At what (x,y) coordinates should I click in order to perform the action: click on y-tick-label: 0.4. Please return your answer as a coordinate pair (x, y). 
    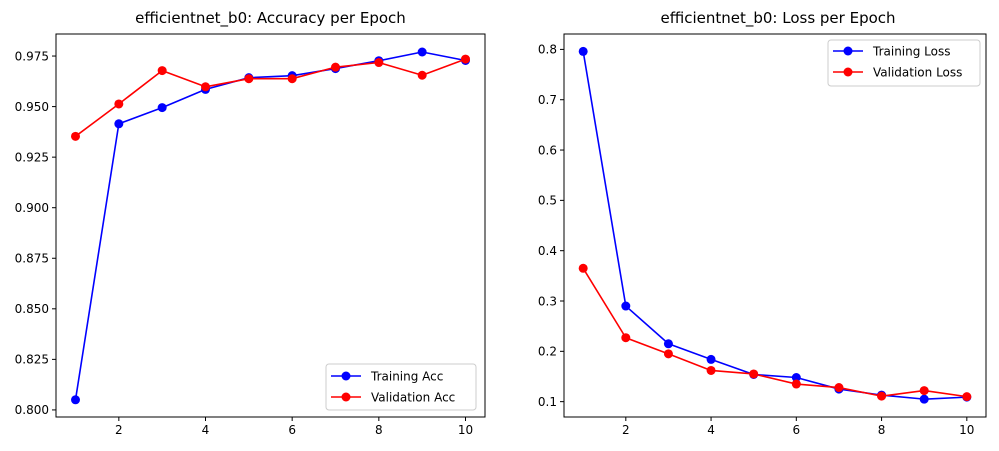
    Looking at the image, I should click on (547, 251).